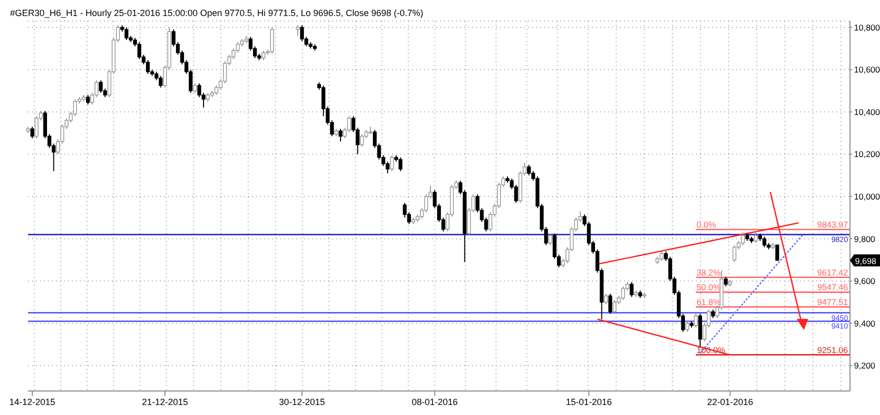 The height and width of the screenshot is (415, 880). Describe the element at coordinates (589, 402) in the screenshot. I see `x-tick-label: 15-01-2016` at that location.